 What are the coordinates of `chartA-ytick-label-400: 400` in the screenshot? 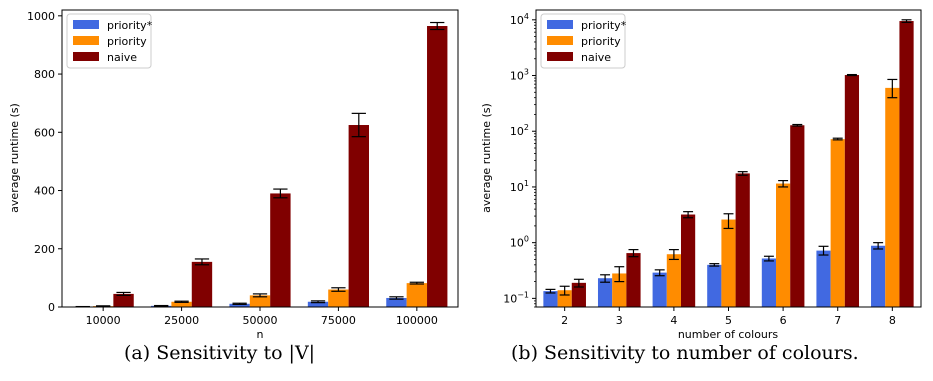 It's located at (44, 191).